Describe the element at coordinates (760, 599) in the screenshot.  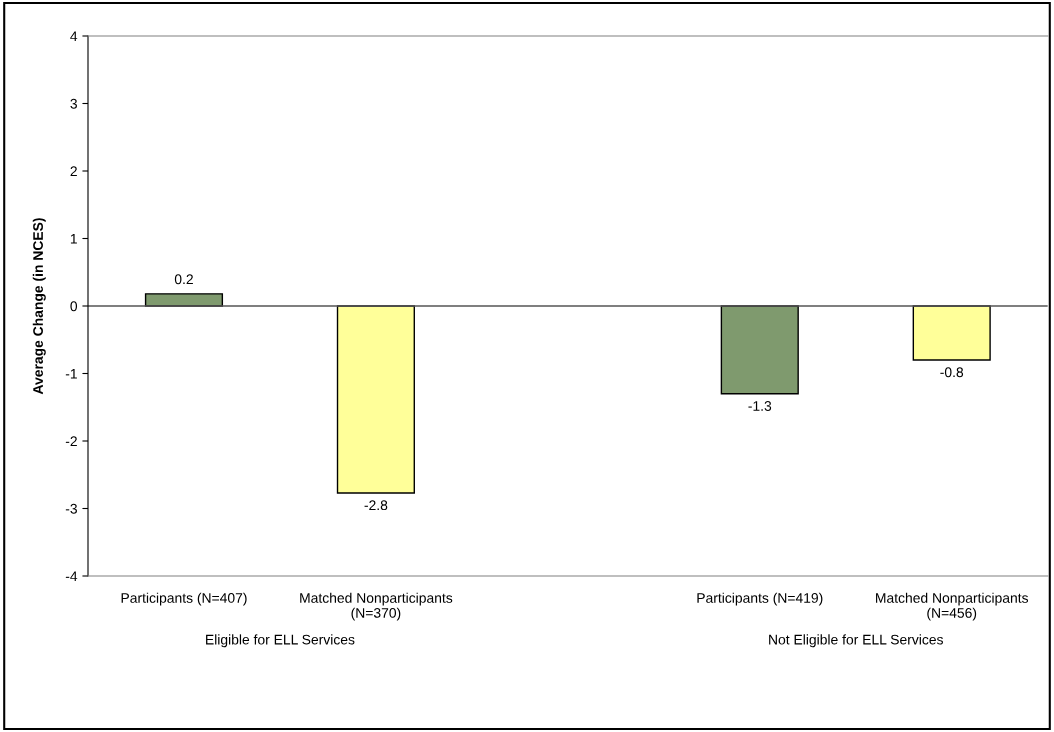
I see `x-tick-label: Participants (N=419)` at that location.